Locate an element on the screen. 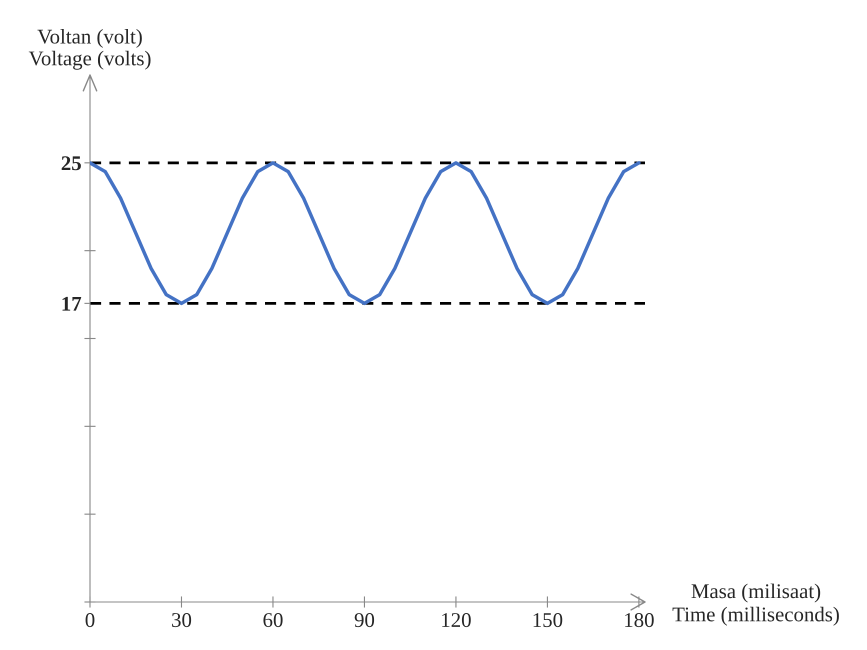  x-tick-label: 120 is located at coordinates (456, 620).